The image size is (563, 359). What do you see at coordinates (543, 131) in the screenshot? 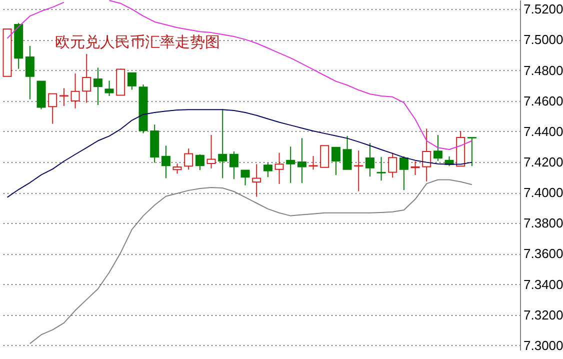
I see `y-tick-label: 7.4400` at bounding box center [543, 131].